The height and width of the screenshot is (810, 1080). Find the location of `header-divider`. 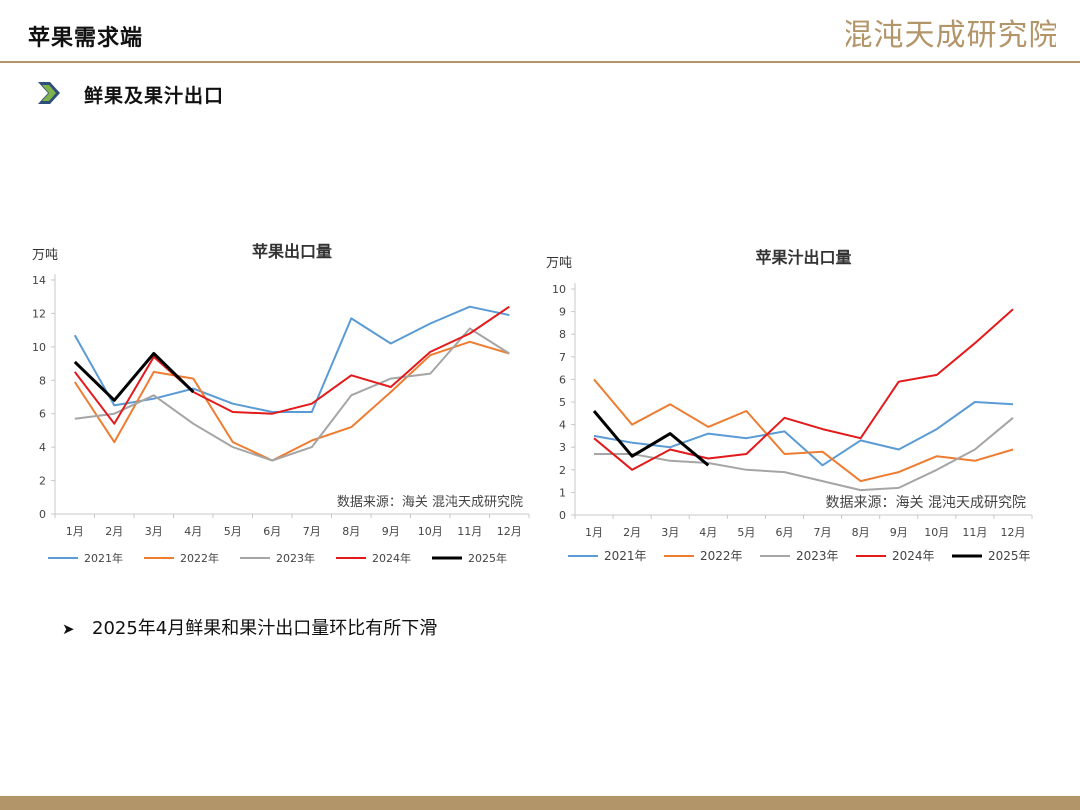

header-divider is located at coordinates (540, 62).